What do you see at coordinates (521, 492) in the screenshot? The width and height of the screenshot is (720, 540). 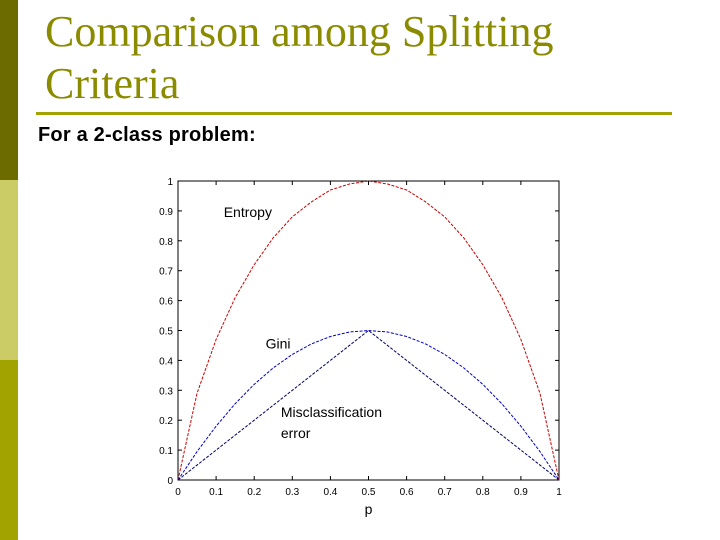 I see `x-tick-label: 0.9` at bounding box center [521, 492].